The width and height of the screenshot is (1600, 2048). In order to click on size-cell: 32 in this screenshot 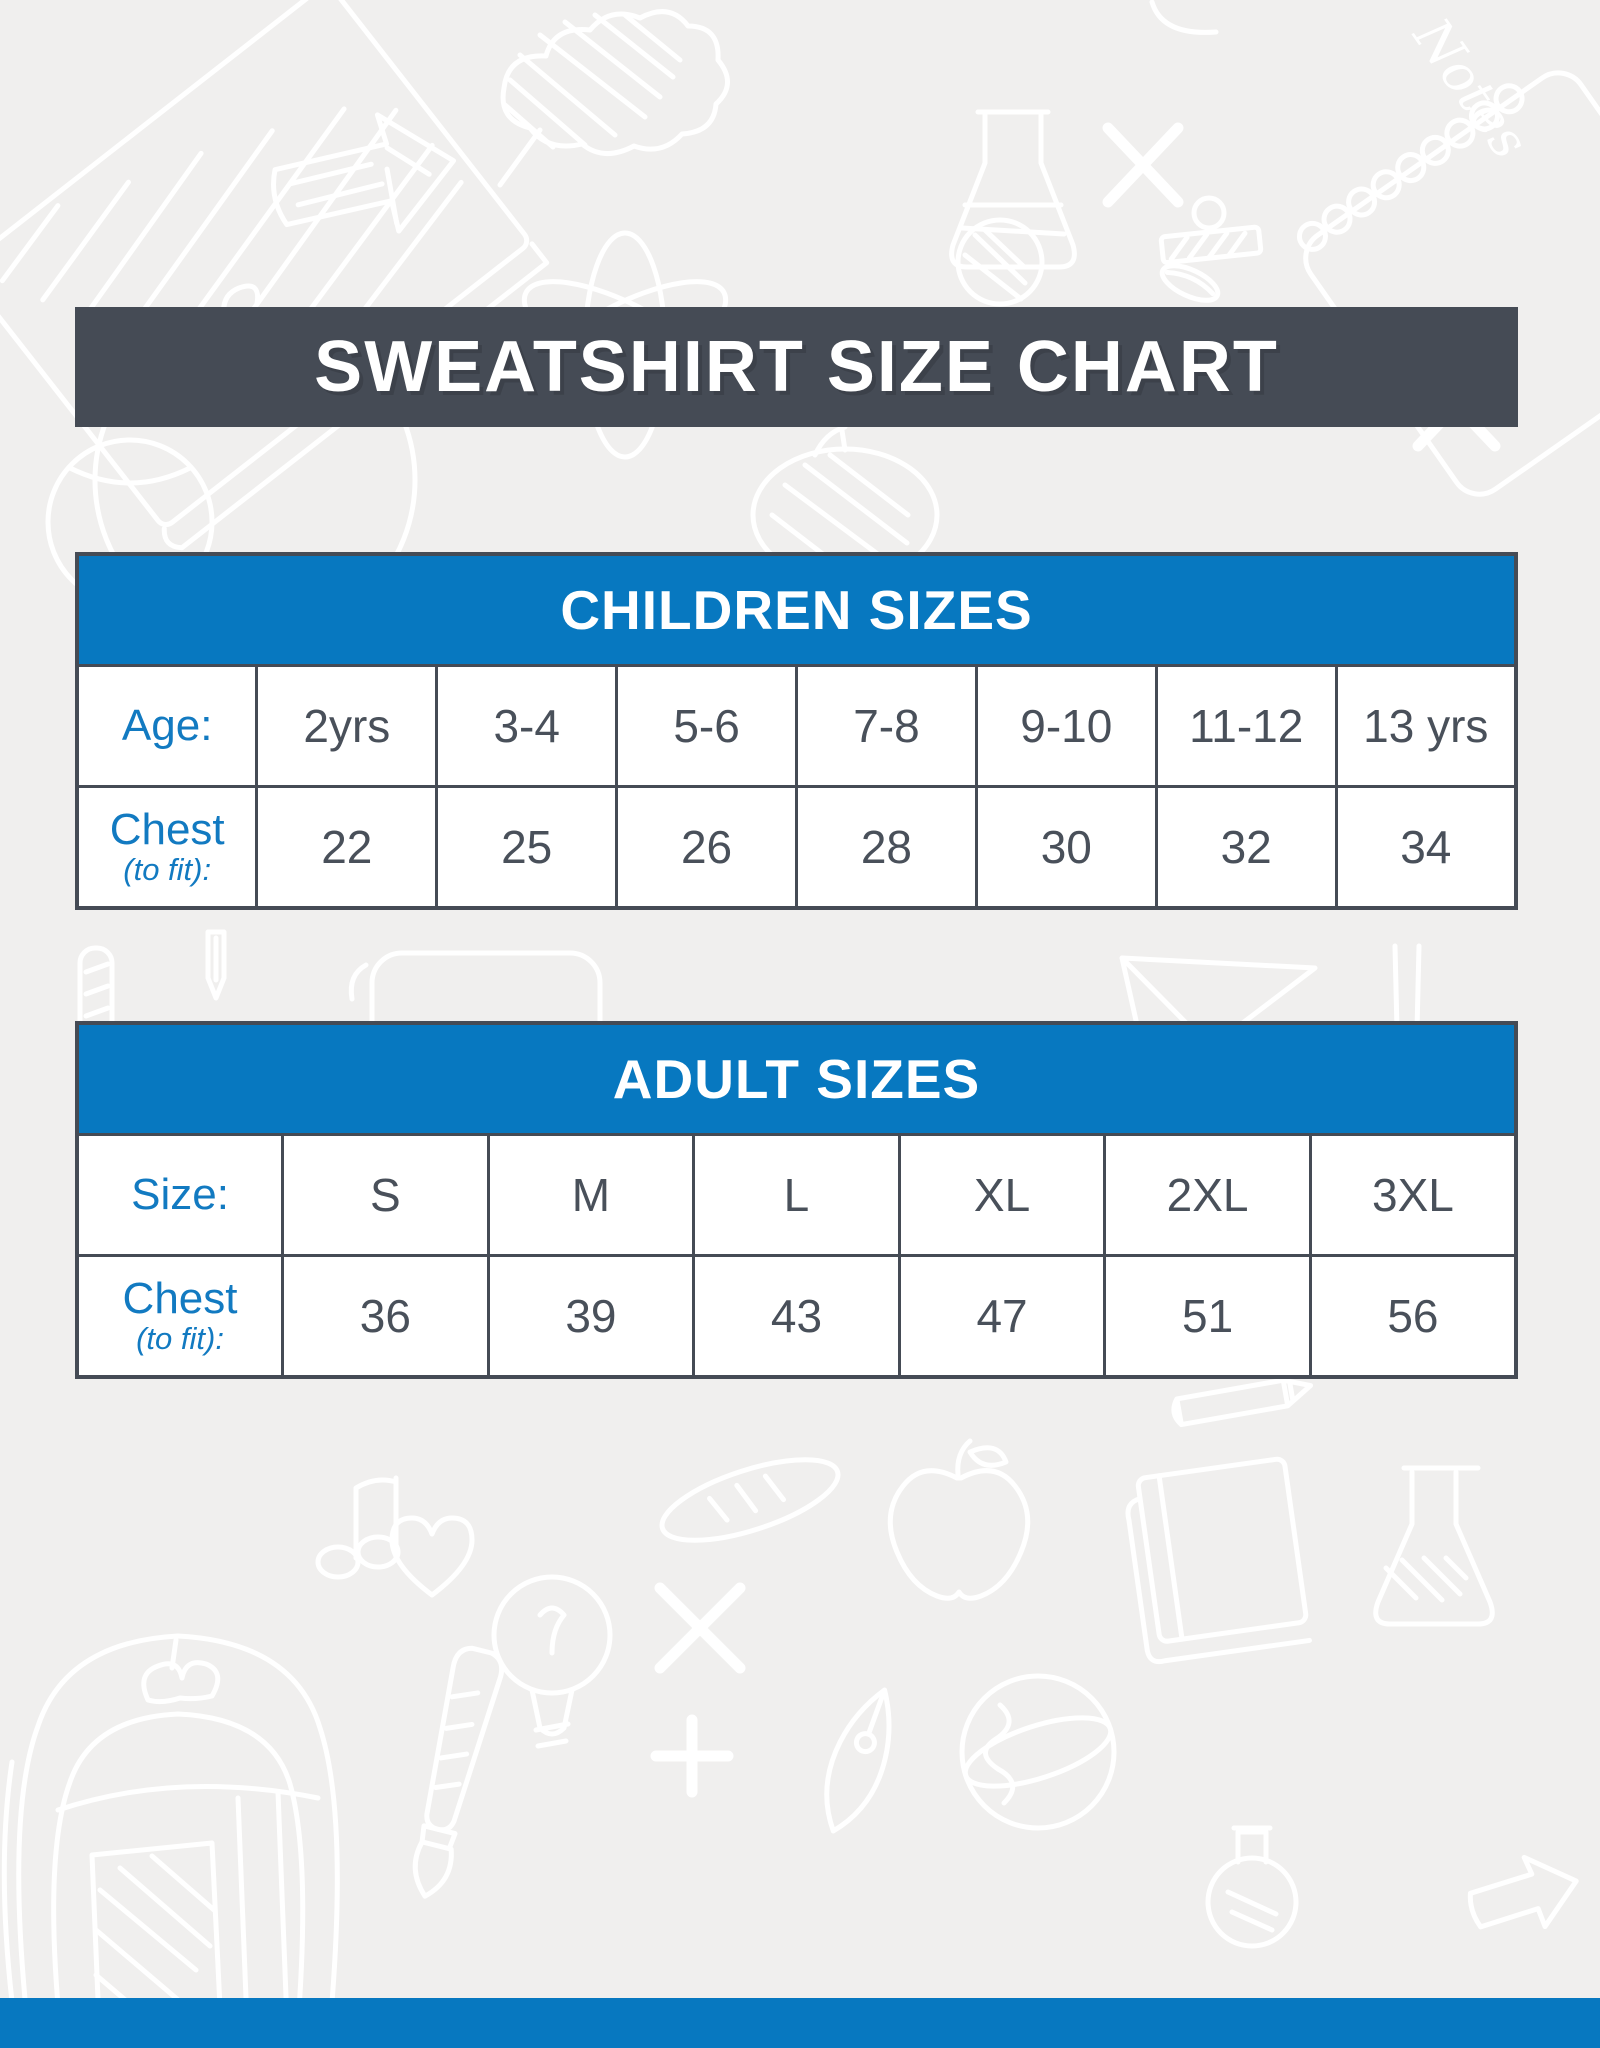, I will do `click(1246, 847)`.